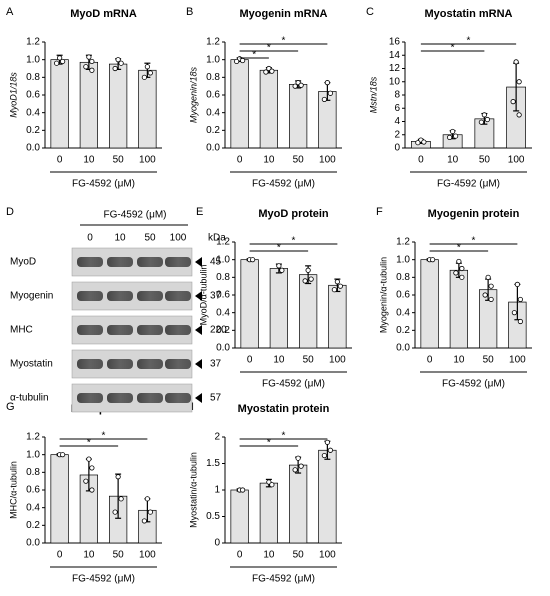 The image size is (550, 596). What do you see at coordinates (397, 121) in the screenshot?
I see `y-tick-label: 4` at bounding box center [397, 121].